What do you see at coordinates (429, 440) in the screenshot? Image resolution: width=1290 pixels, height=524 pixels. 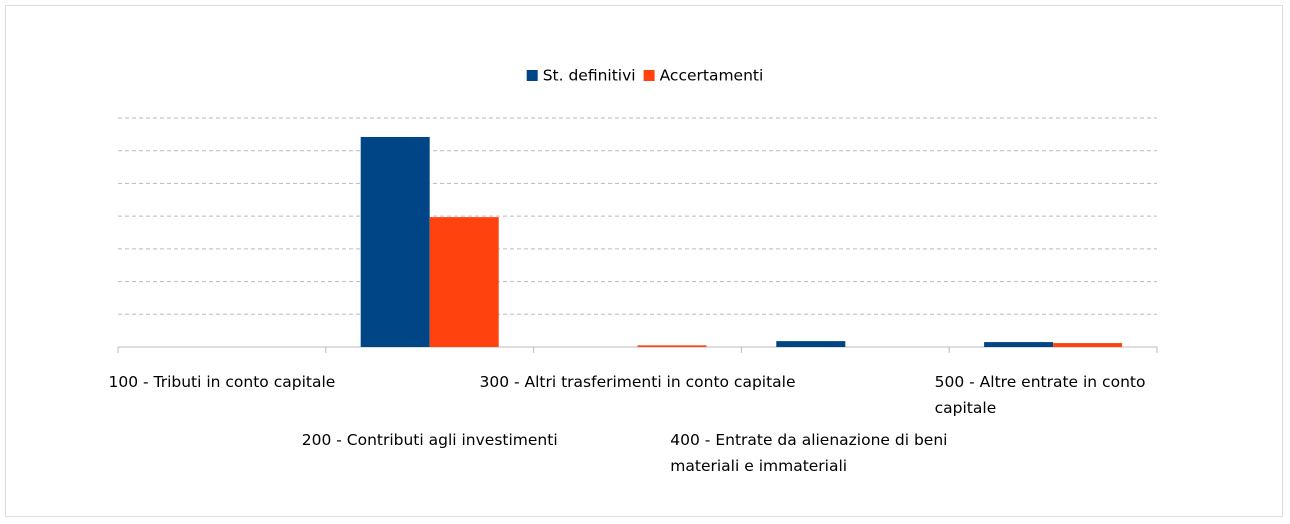 I see `x-tick-label: 200 - Contributi agli investimenti` at bounding box center [429, 440].